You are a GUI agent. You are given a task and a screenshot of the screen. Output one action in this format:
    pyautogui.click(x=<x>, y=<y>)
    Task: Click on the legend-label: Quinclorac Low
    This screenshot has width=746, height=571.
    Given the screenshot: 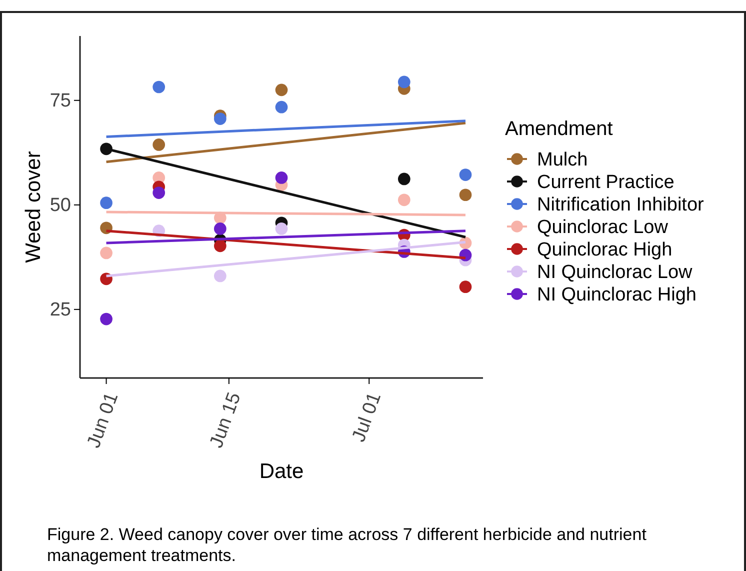 What is the action you would take?
    pyautogui.click(x=602, y=227)
    